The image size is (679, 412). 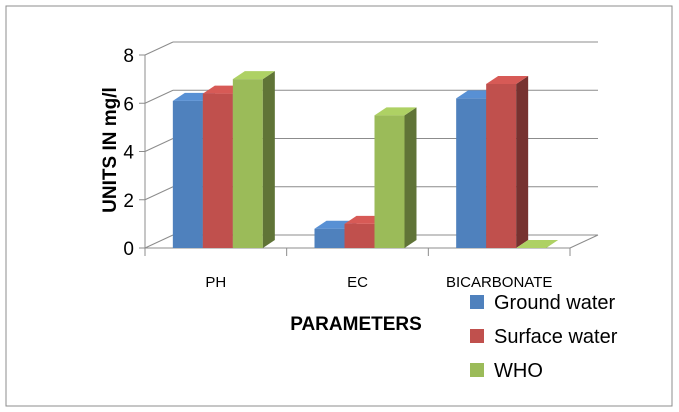 I want to click on legend-entry: Surface water, so click(x=544, y=337).